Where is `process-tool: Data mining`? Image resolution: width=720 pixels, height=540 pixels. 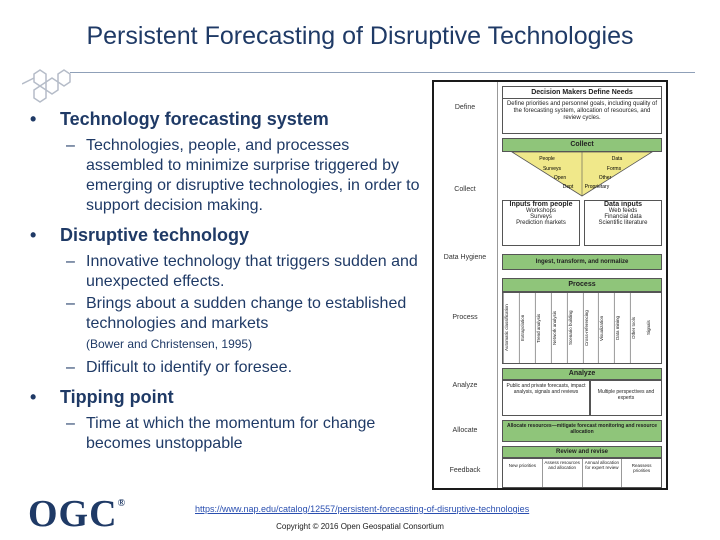
process-tool: Data mining is located at coordinates (622, 328).